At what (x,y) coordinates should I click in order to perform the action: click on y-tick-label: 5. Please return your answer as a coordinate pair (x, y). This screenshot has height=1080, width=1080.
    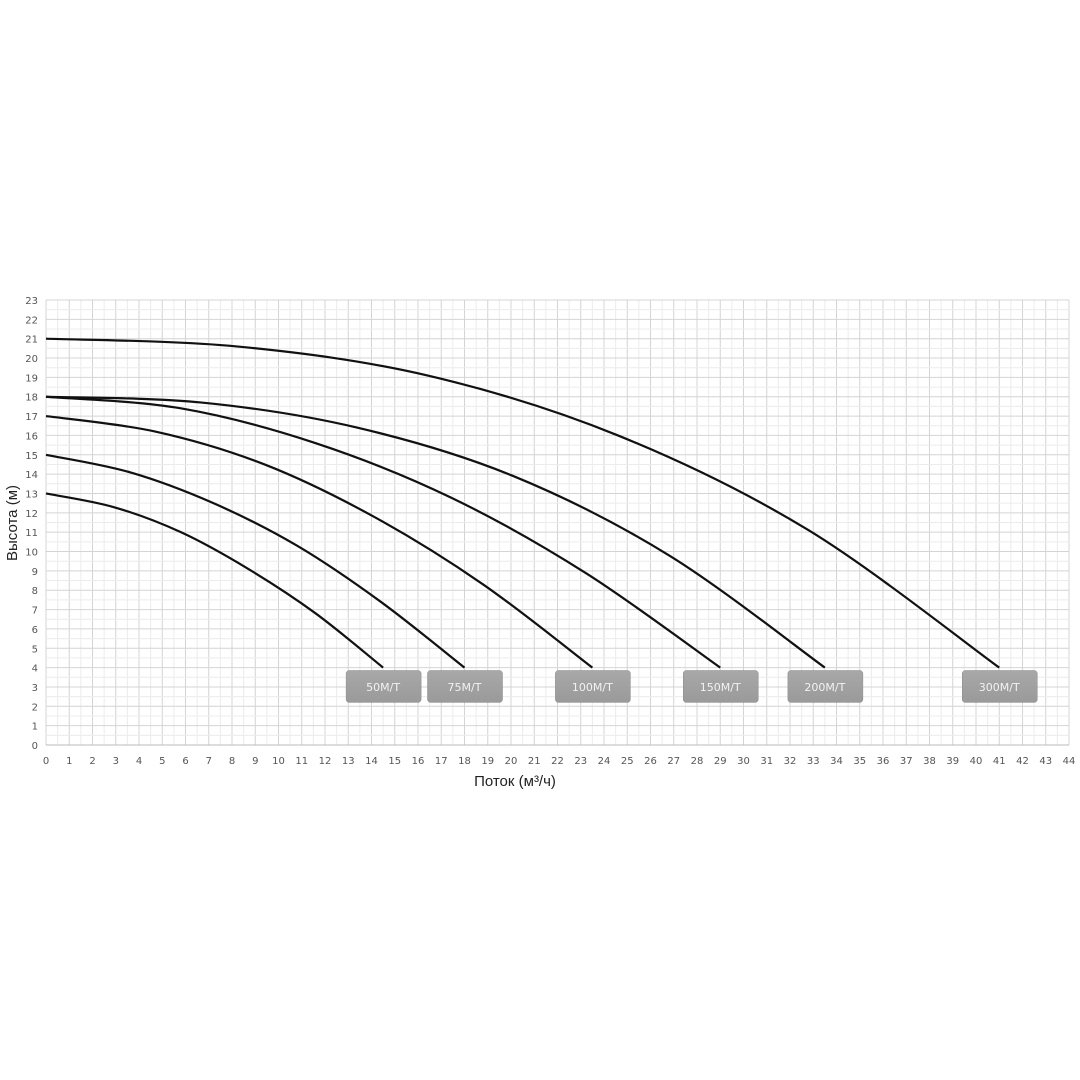
    Looking at the image, I should click on (35, 649).